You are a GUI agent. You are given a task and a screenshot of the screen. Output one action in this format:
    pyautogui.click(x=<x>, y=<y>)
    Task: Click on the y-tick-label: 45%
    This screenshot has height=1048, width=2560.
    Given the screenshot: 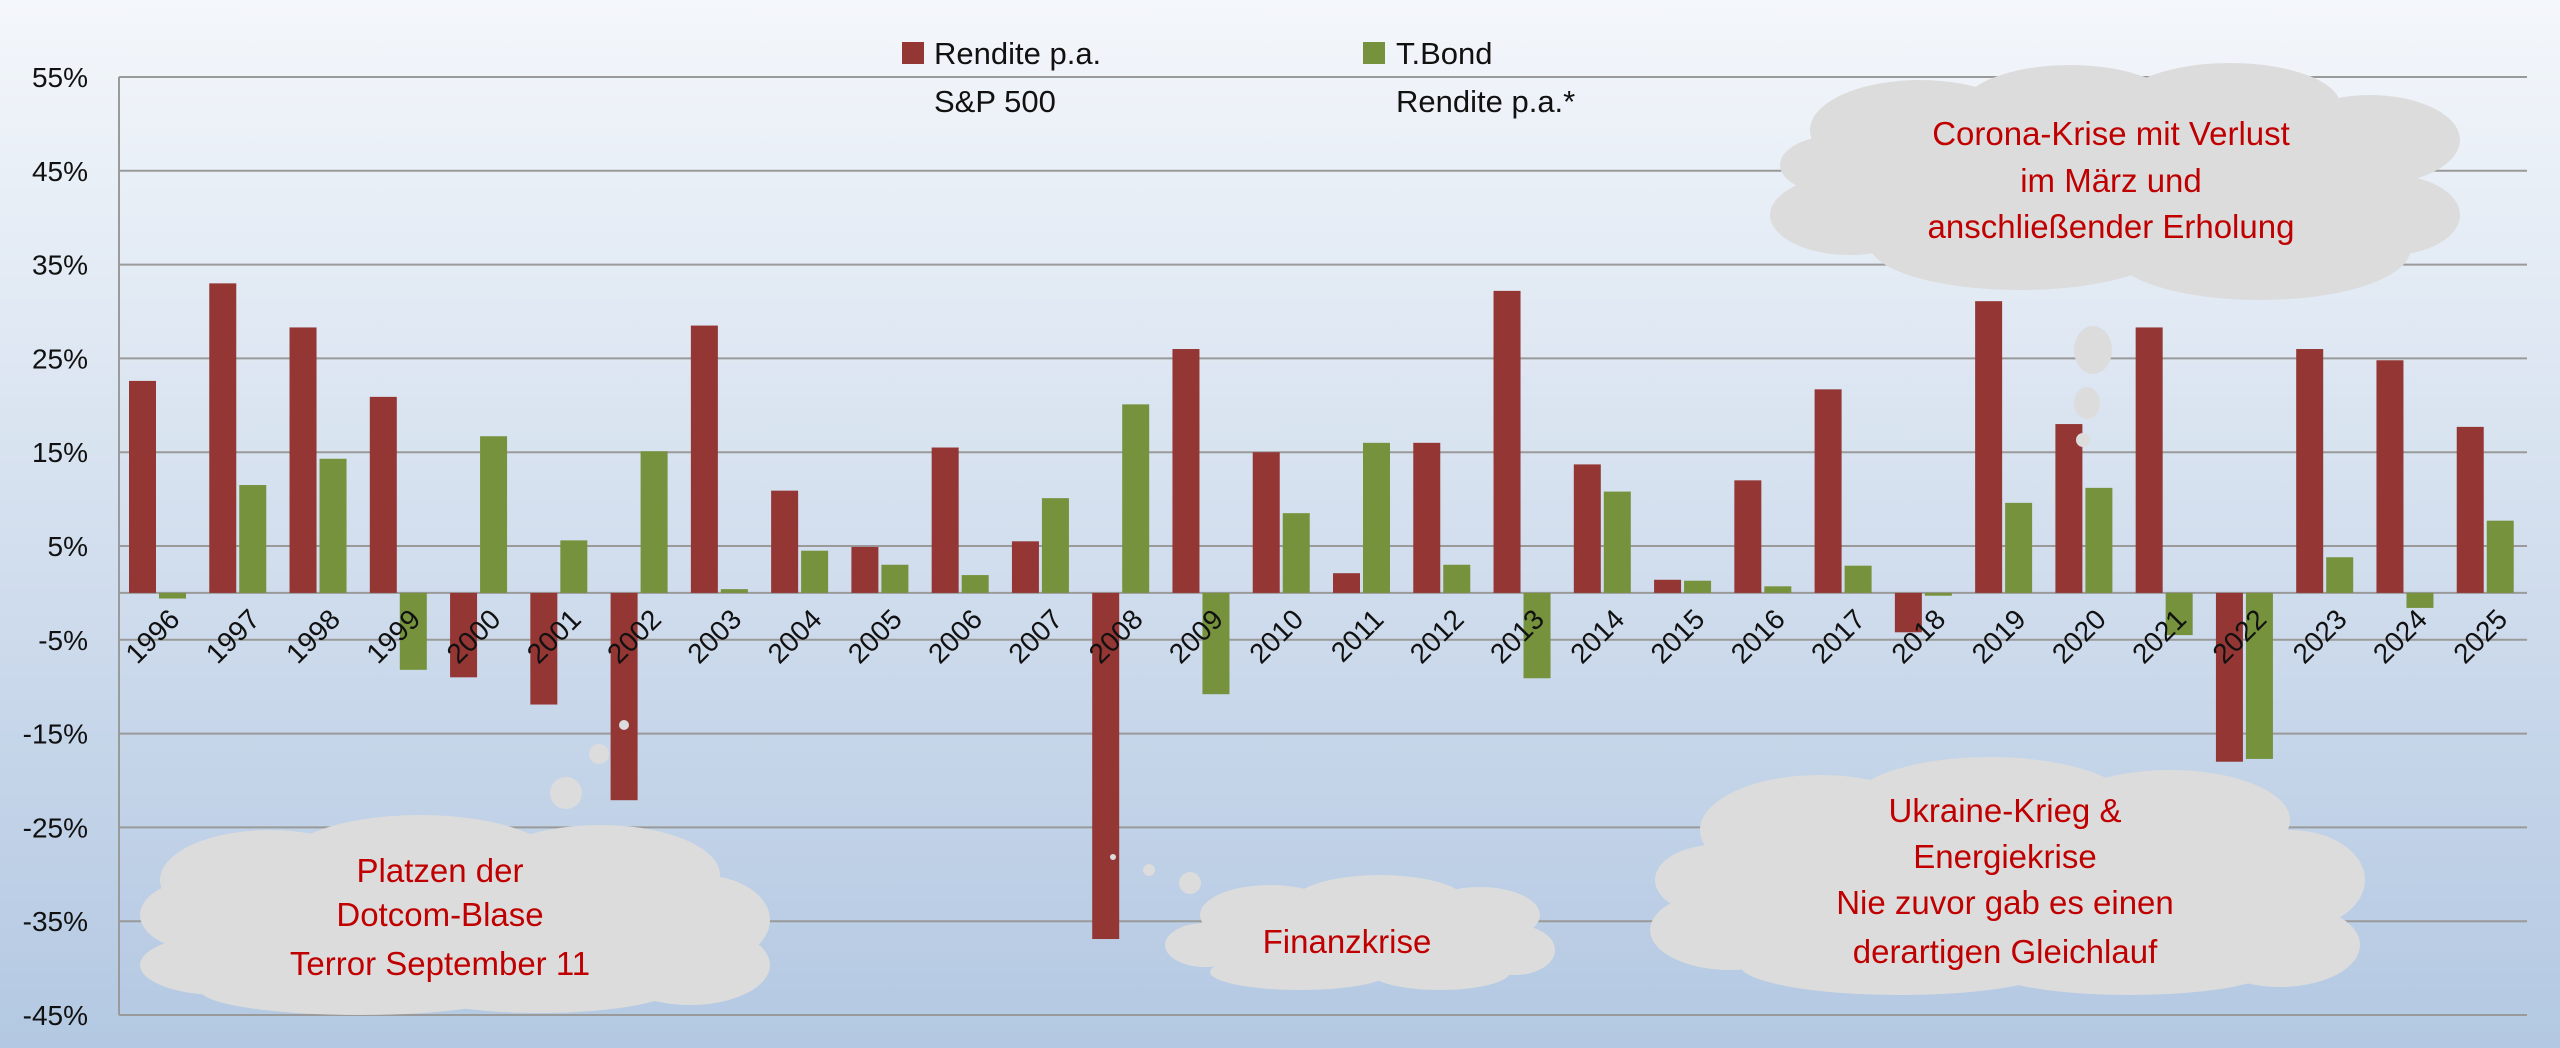 What is the action you would take?
    pyautogui.click(x=60, y=171)
    